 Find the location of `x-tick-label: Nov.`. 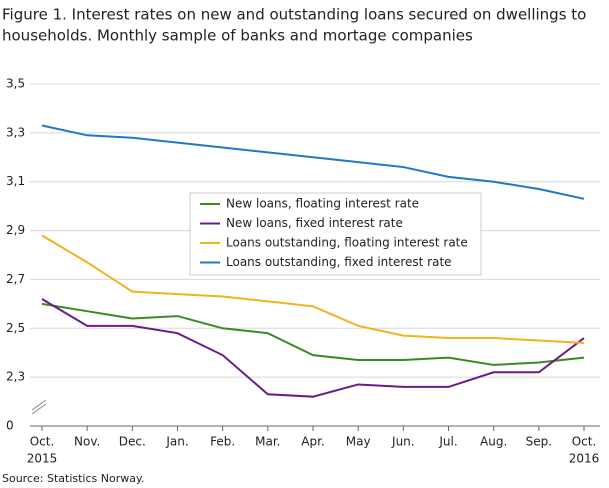

x-tick-label: Nov. is located at coordinates (87, 442).